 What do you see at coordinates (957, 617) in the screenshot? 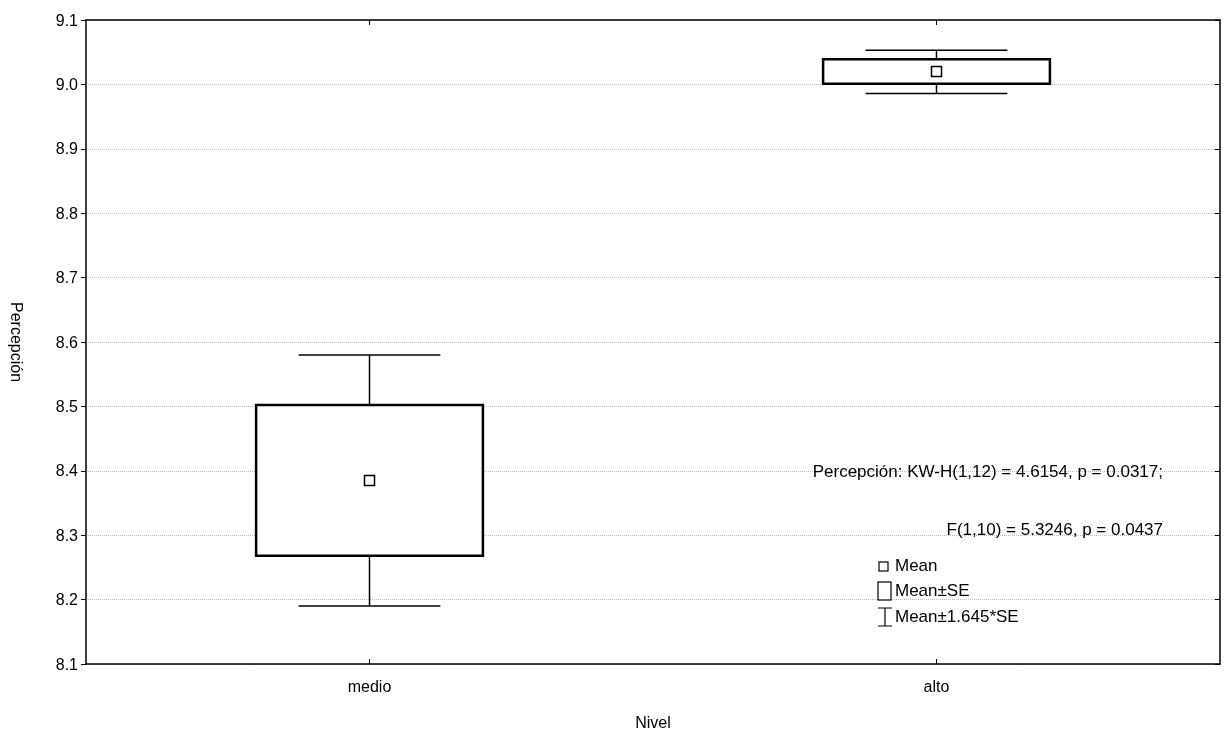
I see `annotation: Mean±1.645*SE` at bounding box center [957, 617].